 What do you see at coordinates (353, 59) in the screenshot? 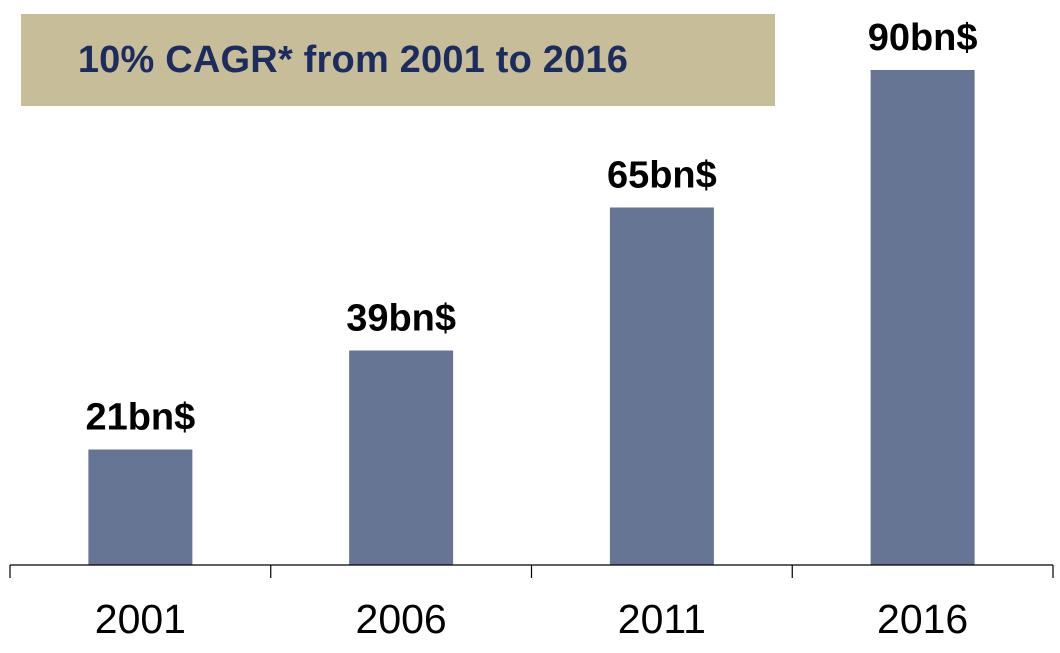
I see `cagr-banner-text: 10% CAGR* from 2001 to 2016` at bounding box center [353, 59].